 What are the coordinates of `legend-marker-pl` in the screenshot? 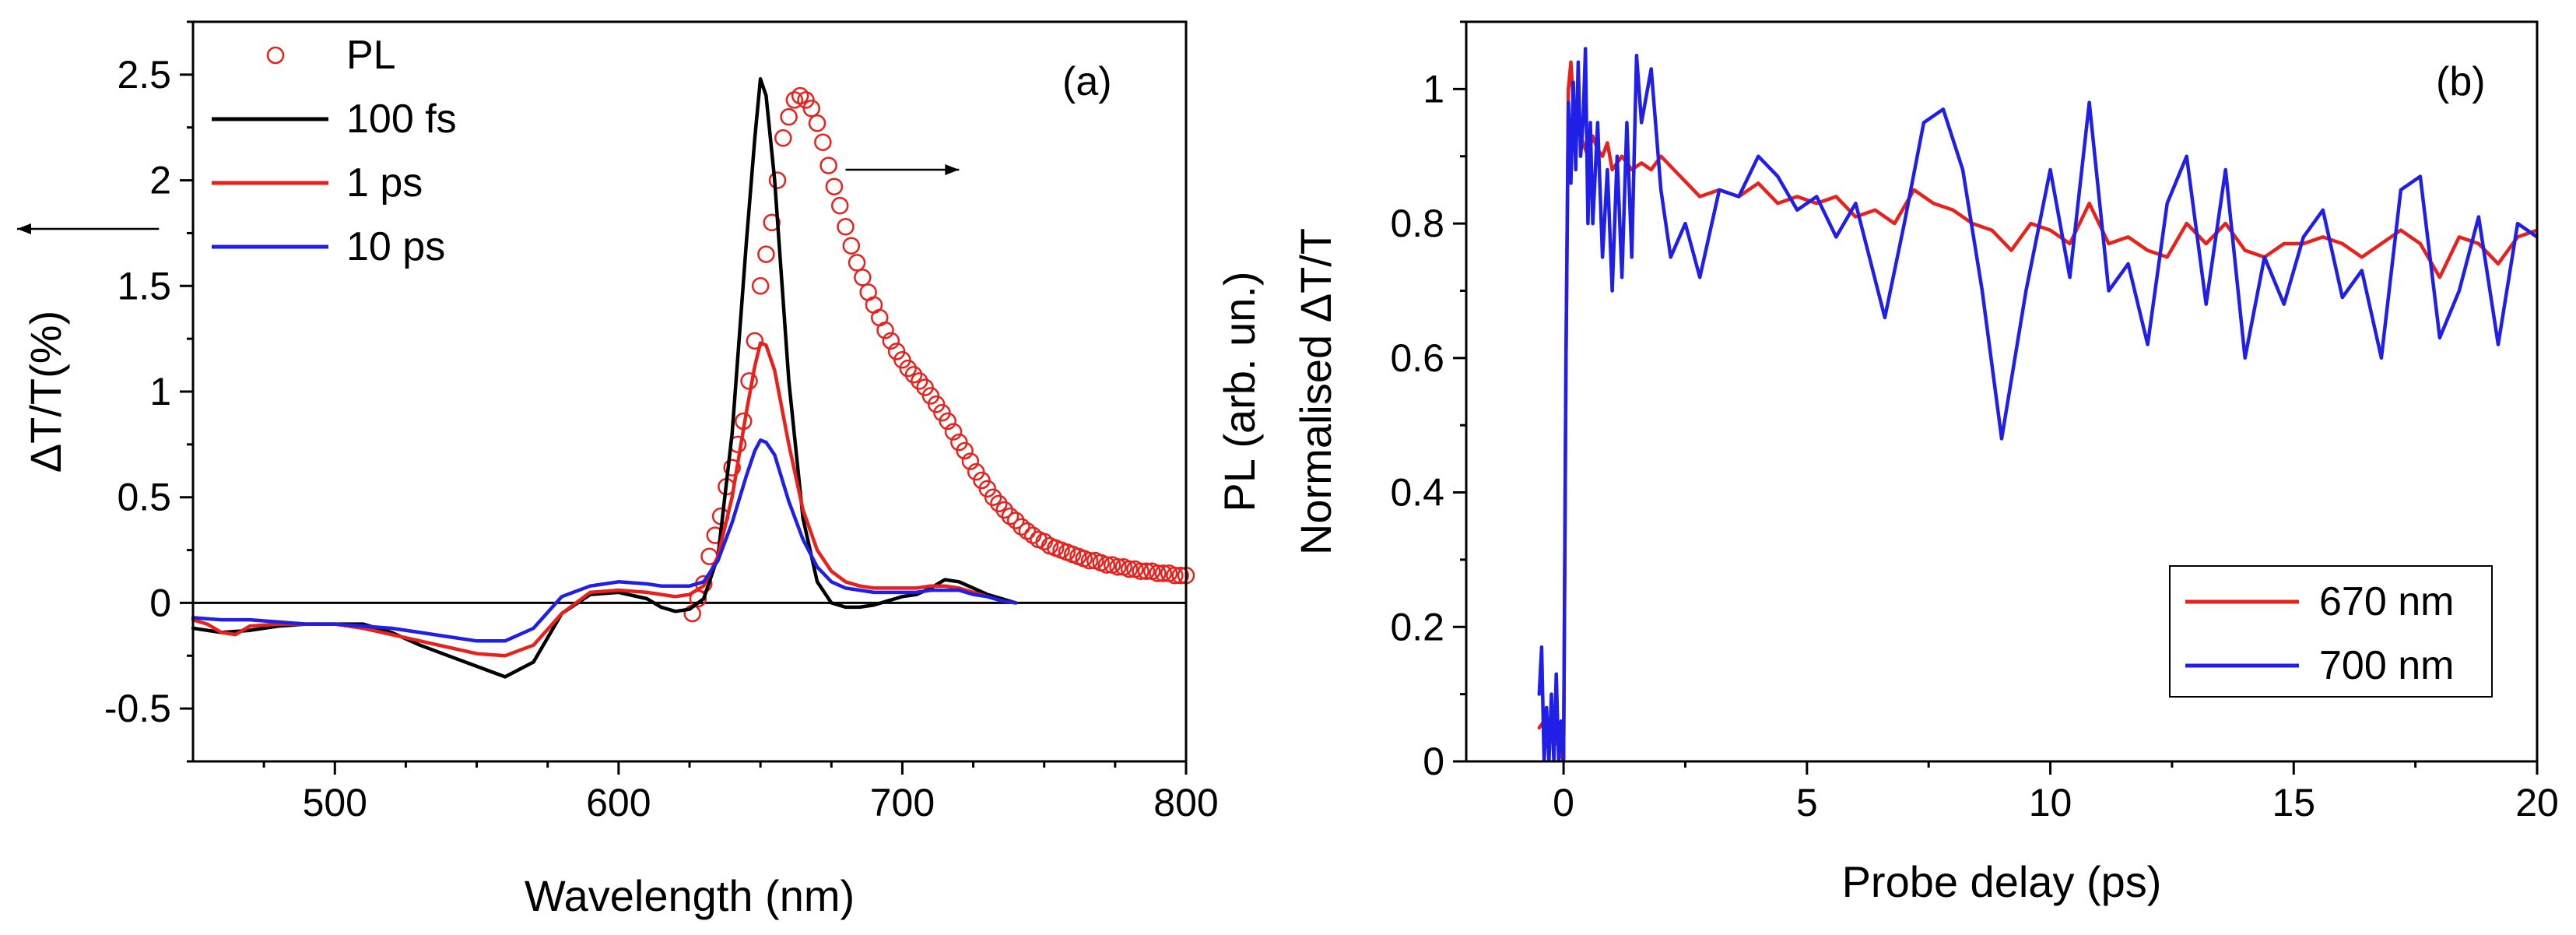 It's located at (275, 55).